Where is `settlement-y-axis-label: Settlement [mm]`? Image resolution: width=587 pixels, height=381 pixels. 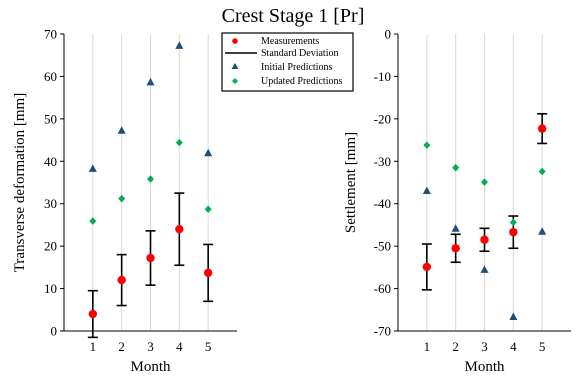
settlement-y-axis-label: Settlement [mm] is located at coordinates (351, 182).